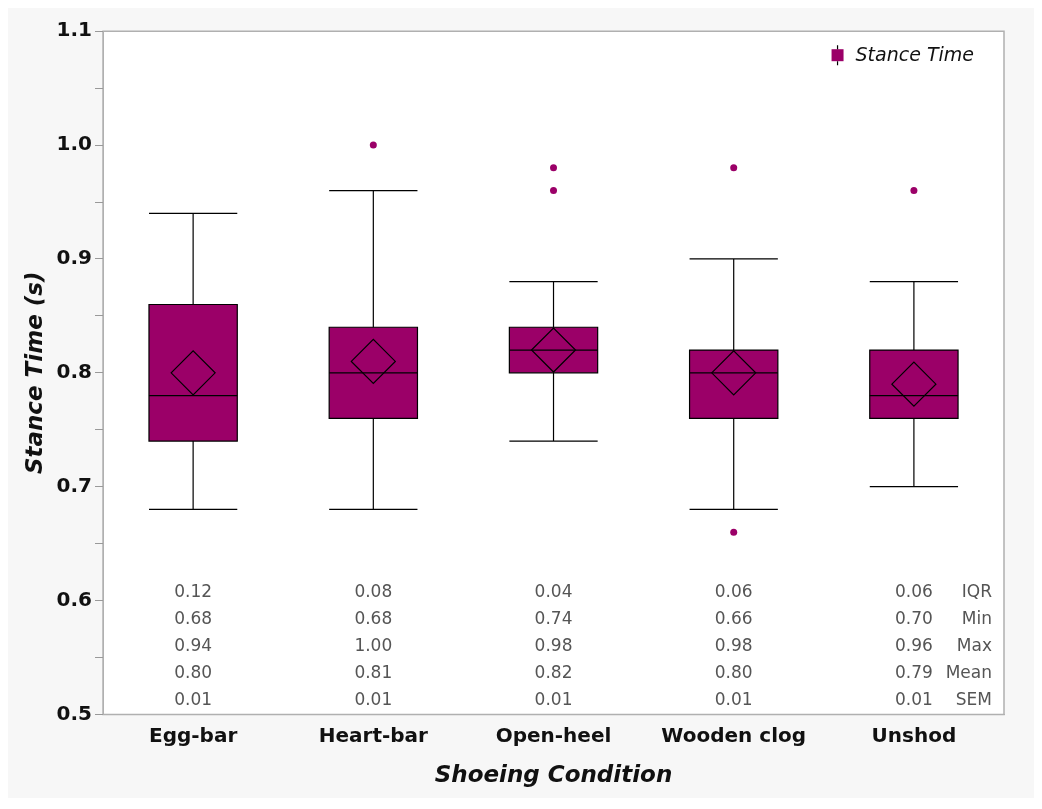 The image size is (1042, 809). I want to click on annotation: 0.94, so click(193, 644).